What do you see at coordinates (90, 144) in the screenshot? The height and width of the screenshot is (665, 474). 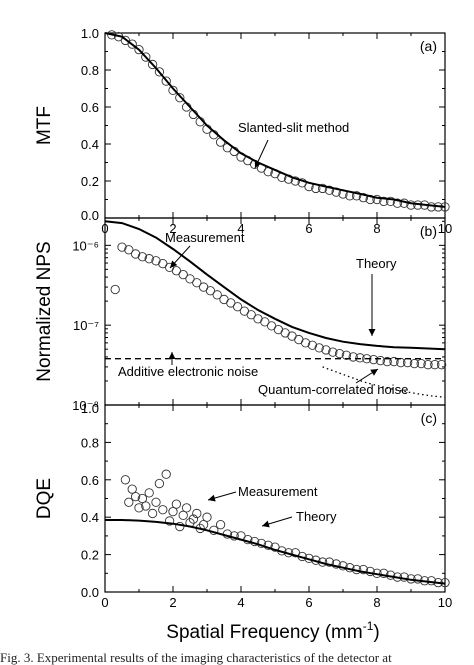 I see `y-tick-label: 0.4` at bounding box center [90, 144].